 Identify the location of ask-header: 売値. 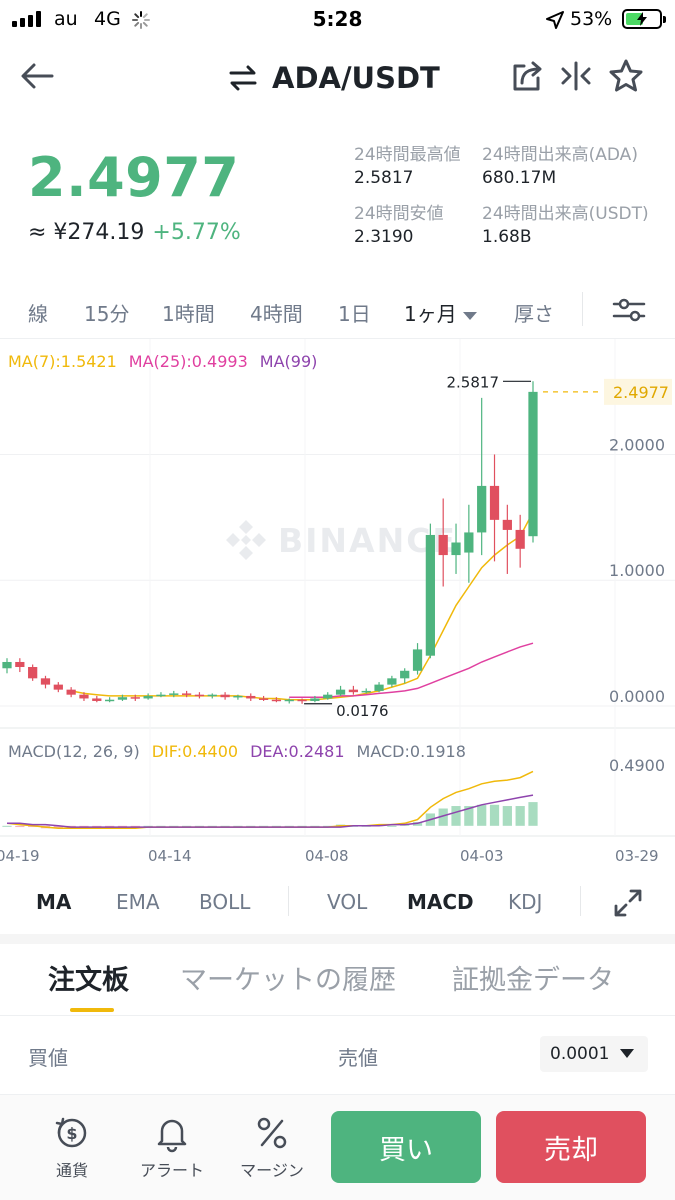
(358, 1058).